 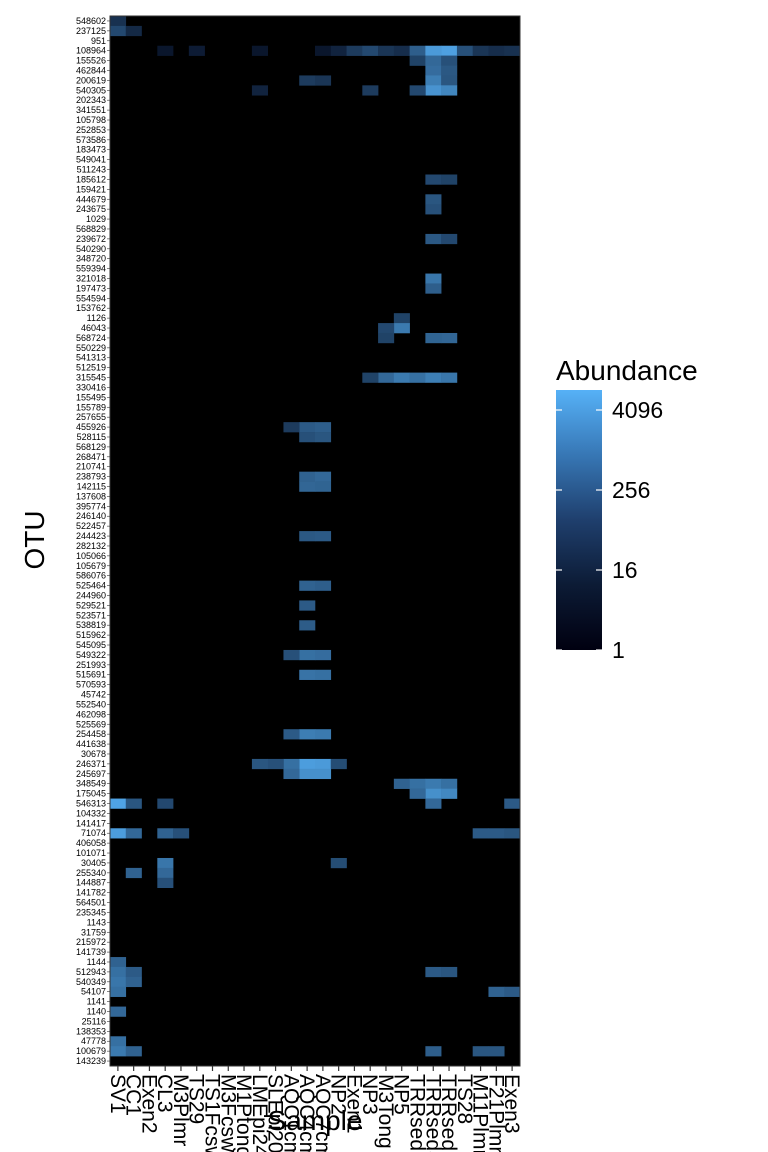 I want to click on y-tick-label: 462844, so click(x=91, y=70).